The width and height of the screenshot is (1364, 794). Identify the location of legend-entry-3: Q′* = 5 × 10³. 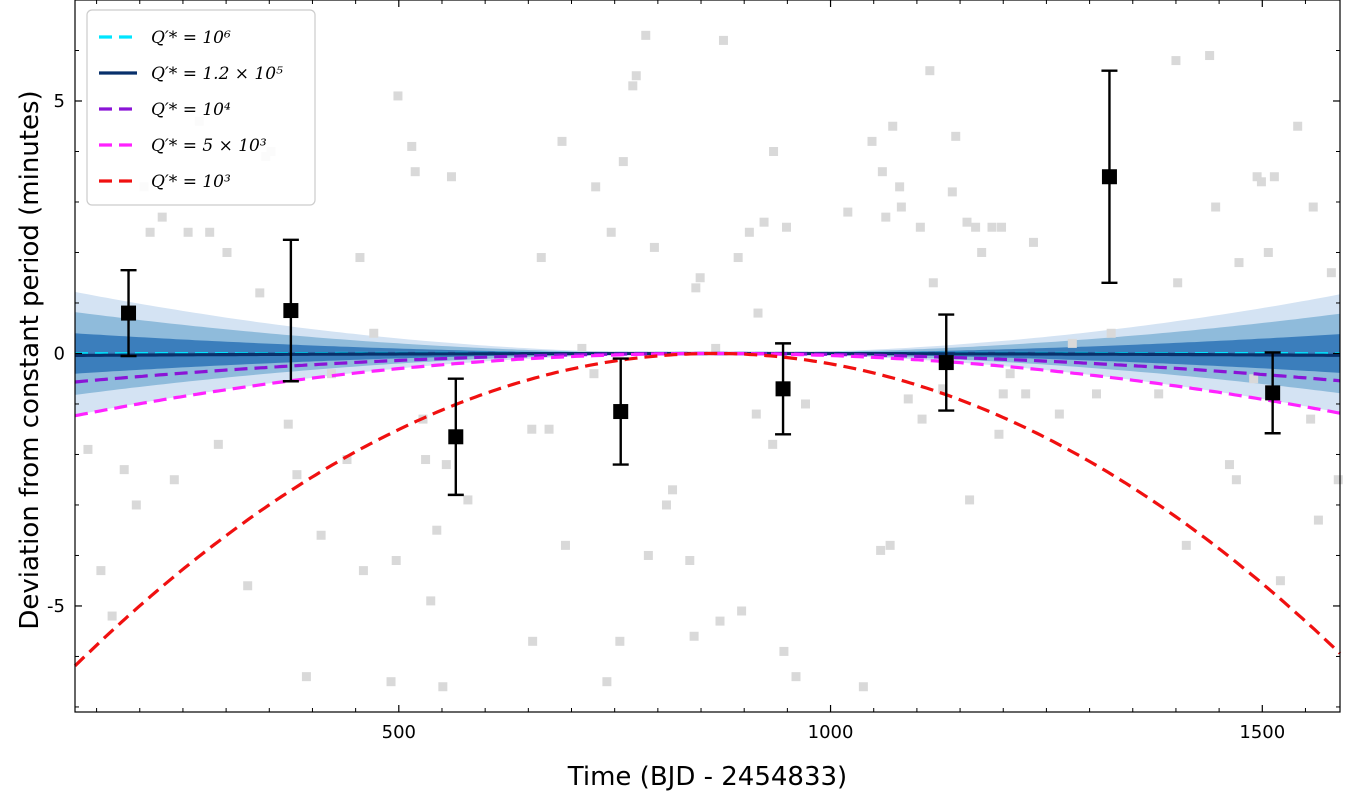
(183, 146).